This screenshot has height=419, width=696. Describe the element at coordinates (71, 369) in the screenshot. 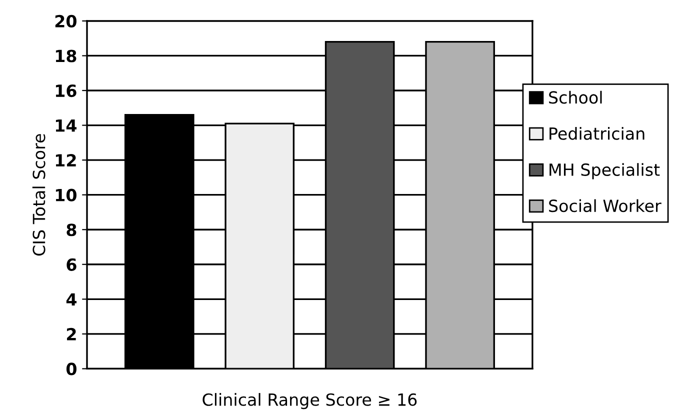

I see `y-tick-label: 0` at that location.